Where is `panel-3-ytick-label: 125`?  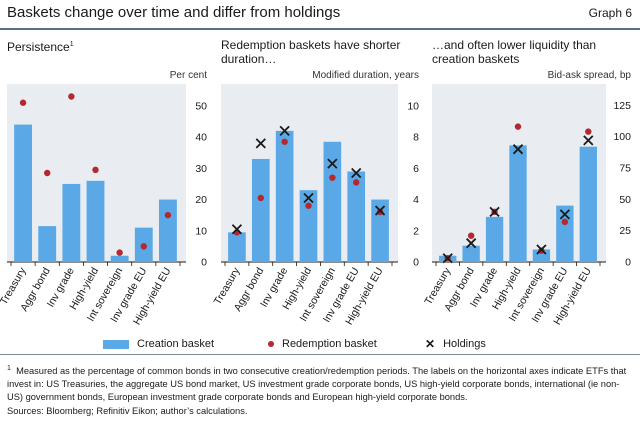
panel-3-ytick-label: 125 is located at coordinates (622, 106).